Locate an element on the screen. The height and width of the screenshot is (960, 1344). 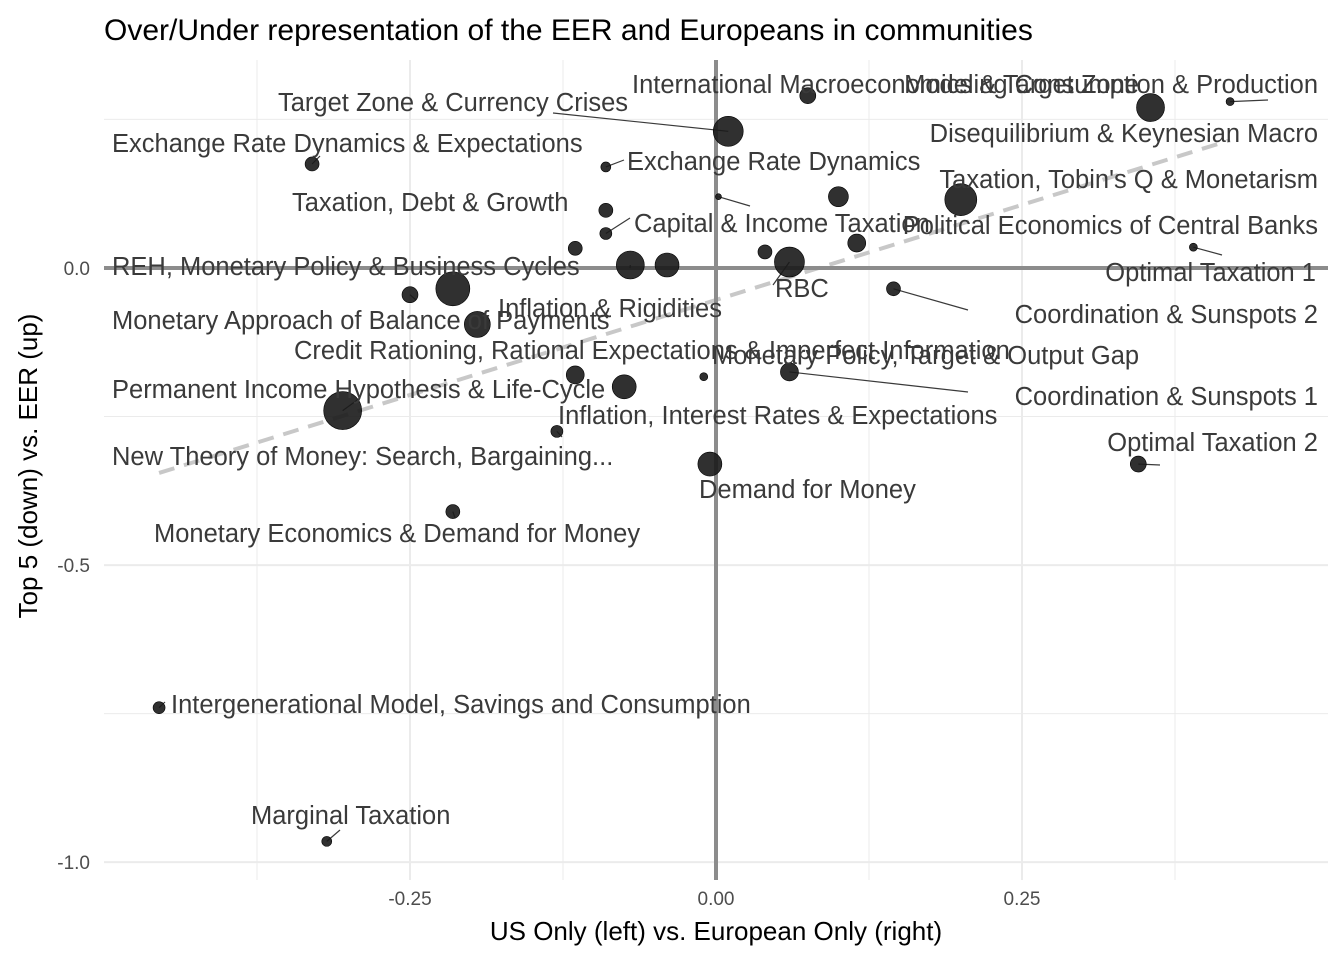
y-tick-label: -0.5 is located at coordinates (73, 566).